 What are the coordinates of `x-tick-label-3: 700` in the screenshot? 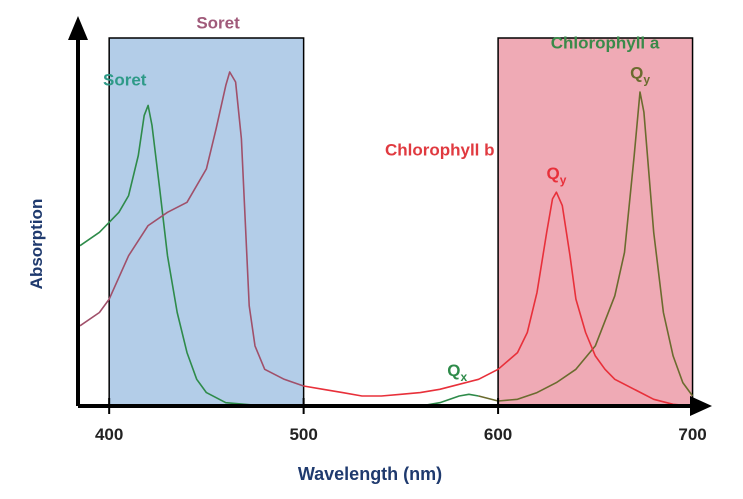 It's located at (692, 434).